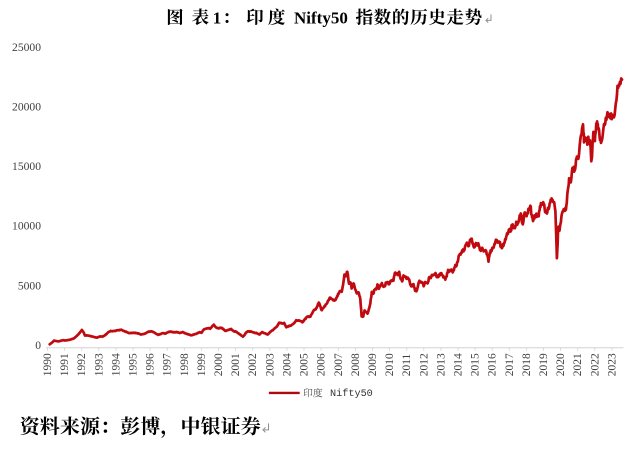 The width and height of the screenshot is (627, 461). Describe the element at coordinates (236, 364) in the screenshot. I see `svg-text: 2001` at that location.